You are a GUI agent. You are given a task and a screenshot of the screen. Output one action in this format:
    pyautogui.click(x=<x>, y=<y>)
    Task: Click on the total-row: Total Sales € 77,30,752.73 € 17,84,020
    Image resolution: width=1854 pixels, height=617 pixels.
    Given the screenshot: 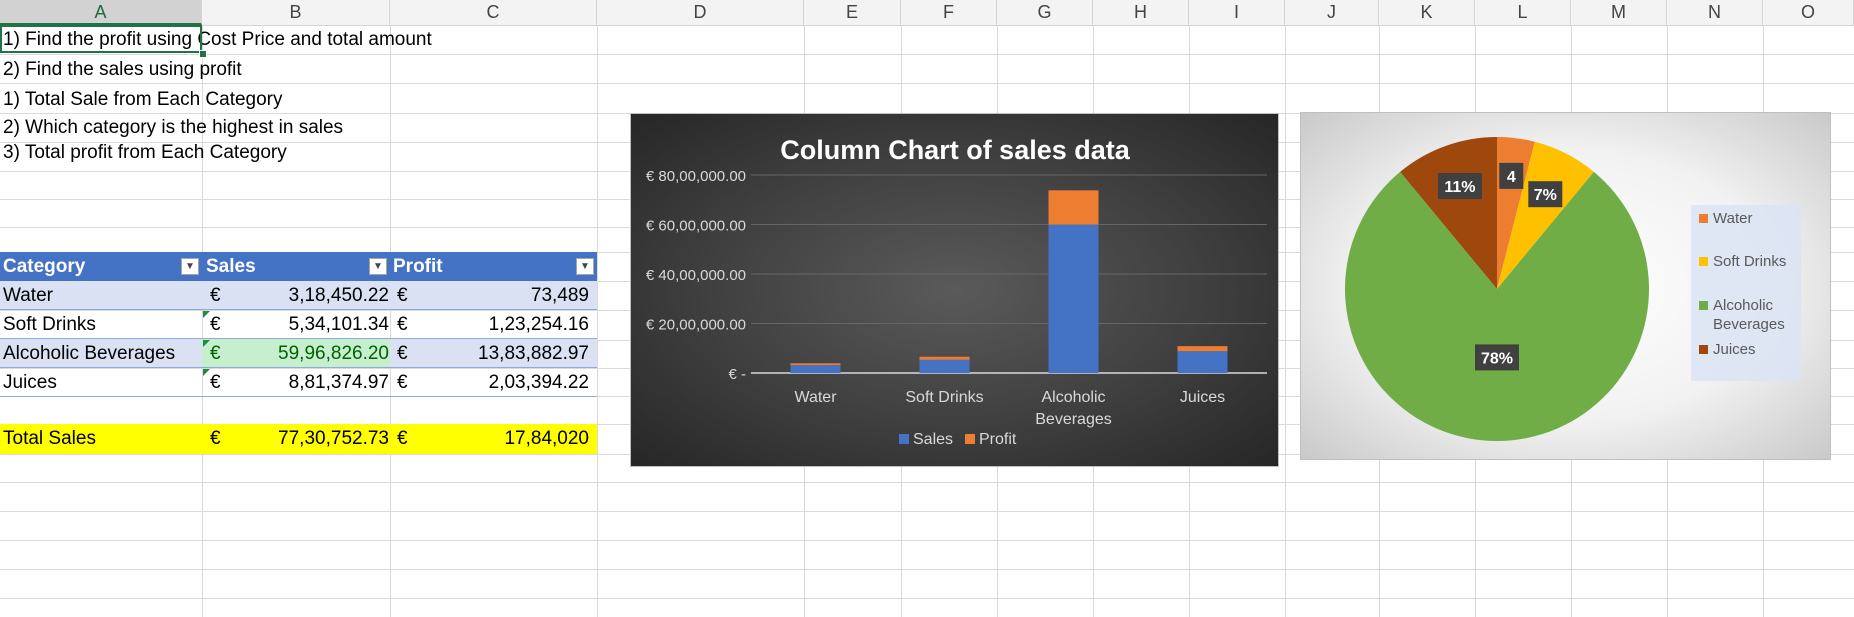 What is the action you would take?
    pyautogui.click(x=298, y=439)
    